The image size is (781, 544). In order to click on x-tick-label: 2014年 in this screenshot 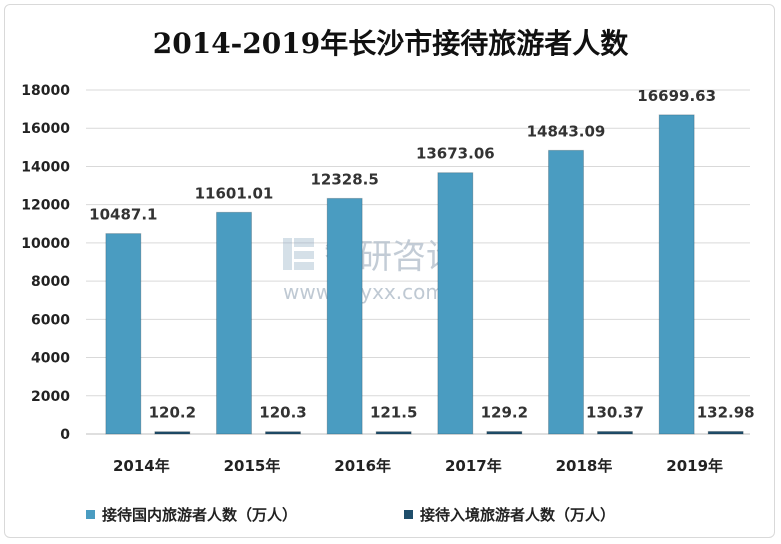, I will do `click(141, 466)`.